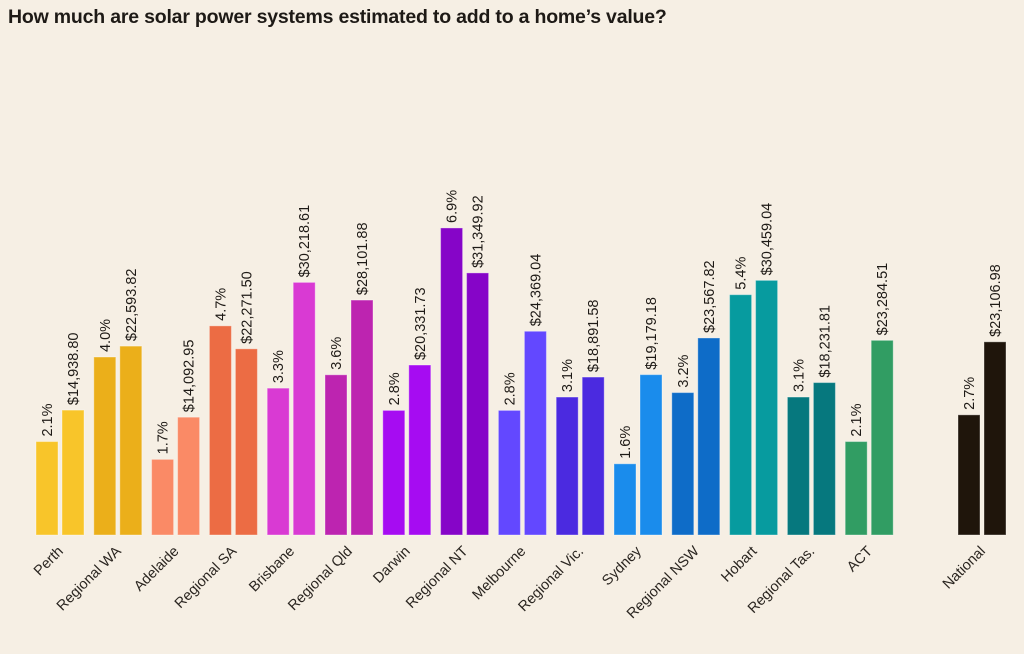 The width and height of the screenshot is (1024, 654). What do you see at coordinates (189, 476) in the screenshot?
I see `bar-adelaide-dollar` at bounding box center [189, 476].